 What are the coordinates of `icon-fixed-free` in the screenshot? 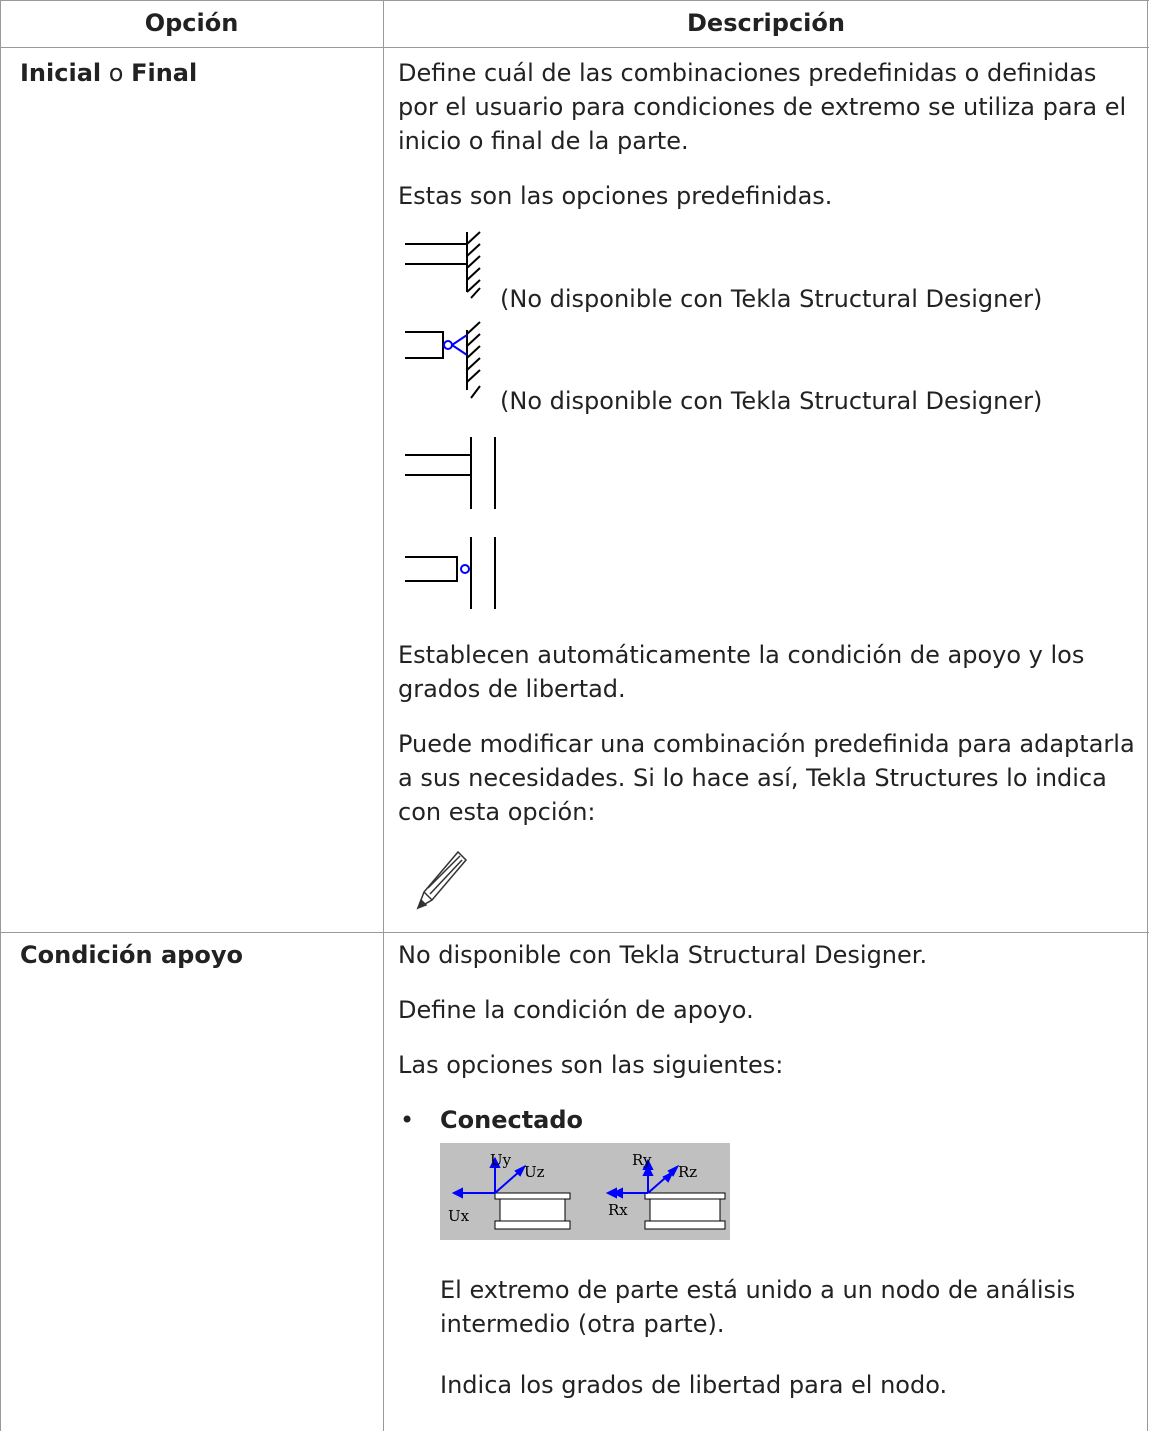 It's located at (450, 473).